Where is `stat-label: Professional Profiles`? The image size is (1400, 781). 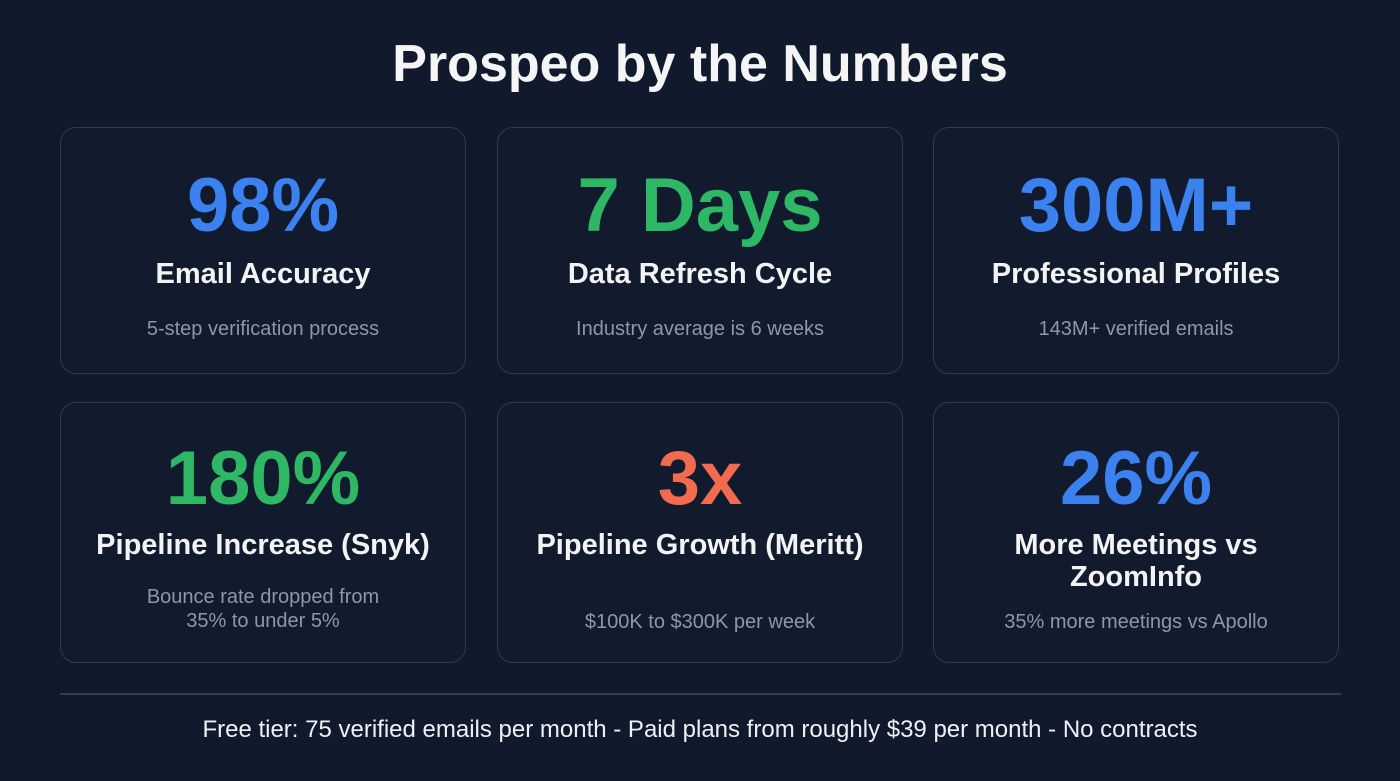 stat-label: Professional Profiles is located at coordinates (1136, 274).